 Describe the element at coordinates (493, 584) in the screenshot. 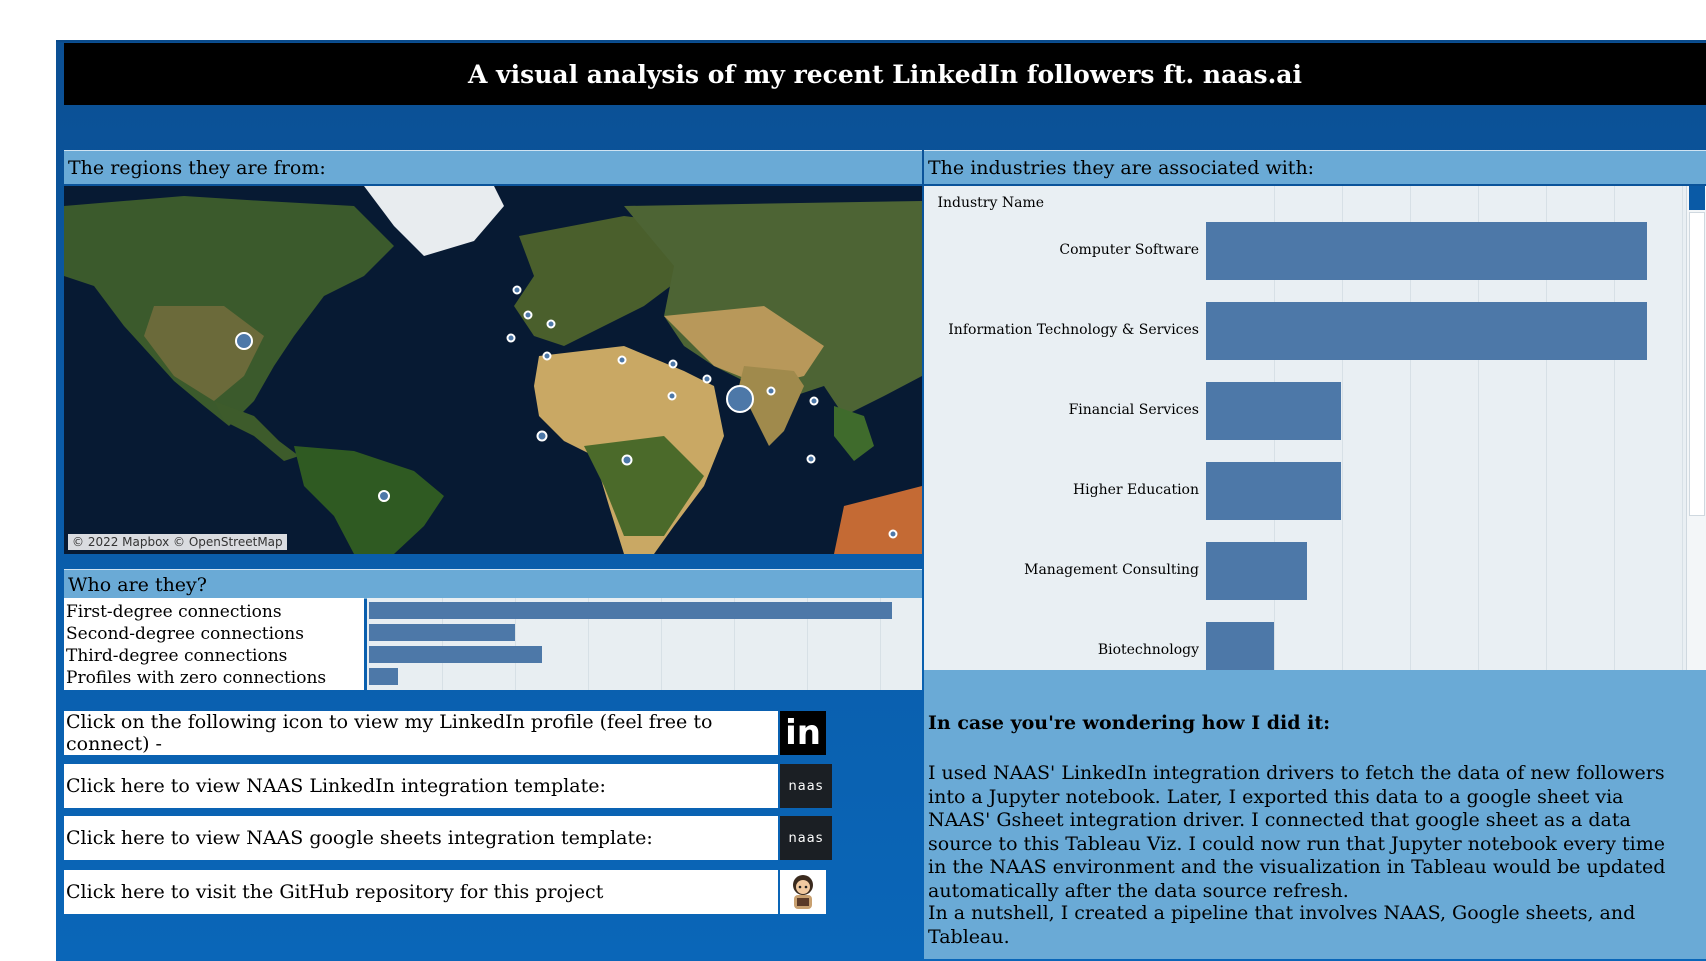

I see `who-heading: Who are they?` at that location.